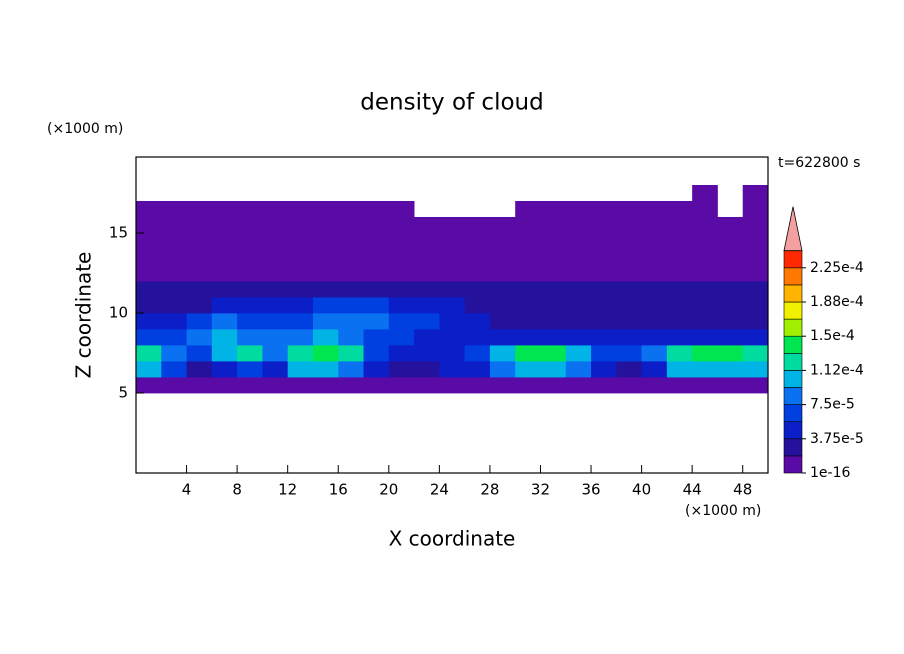 The height and width of the screenshot is (654, 904). Describe the element at coordinates (118, 313) in the screenshot. I see `y-tick-label: 10` at that location.